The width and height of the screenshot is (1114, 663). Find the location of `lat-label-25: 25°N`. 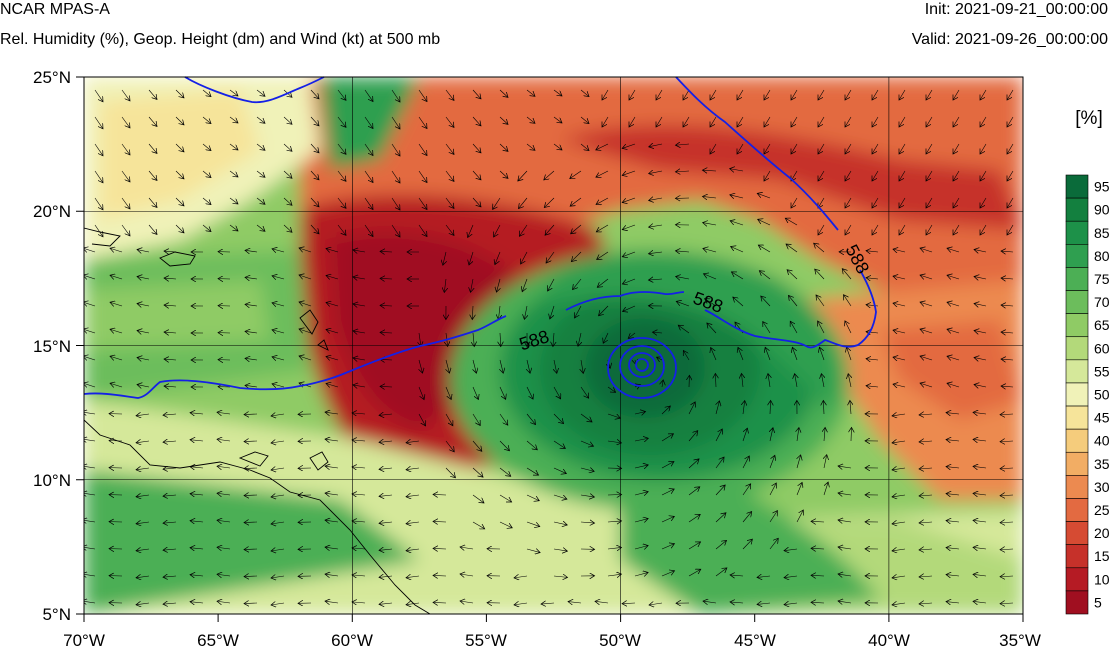

lat-label-25: 25°N is located at coordinates (52, 77).